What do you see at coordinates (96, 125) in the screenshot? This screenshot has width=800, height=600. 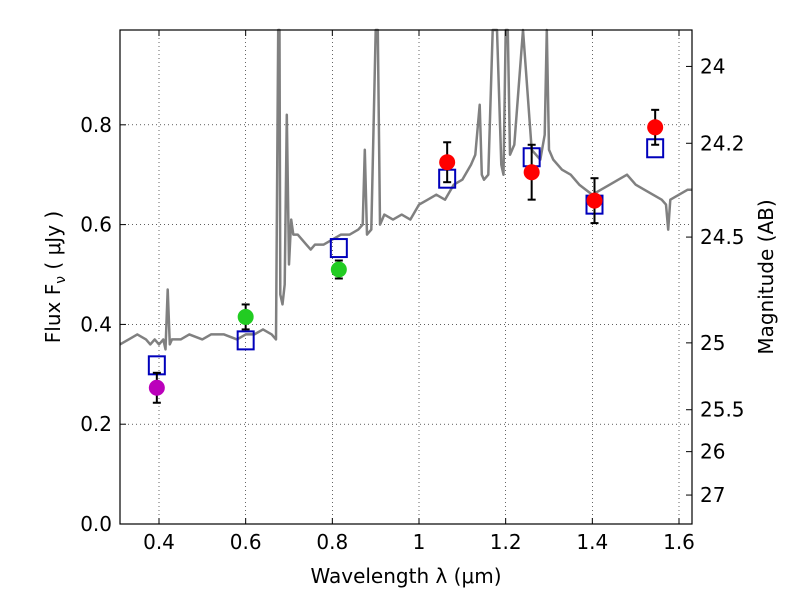 I see `y-tick-label: 0.8` at bounding box center [96, 125].